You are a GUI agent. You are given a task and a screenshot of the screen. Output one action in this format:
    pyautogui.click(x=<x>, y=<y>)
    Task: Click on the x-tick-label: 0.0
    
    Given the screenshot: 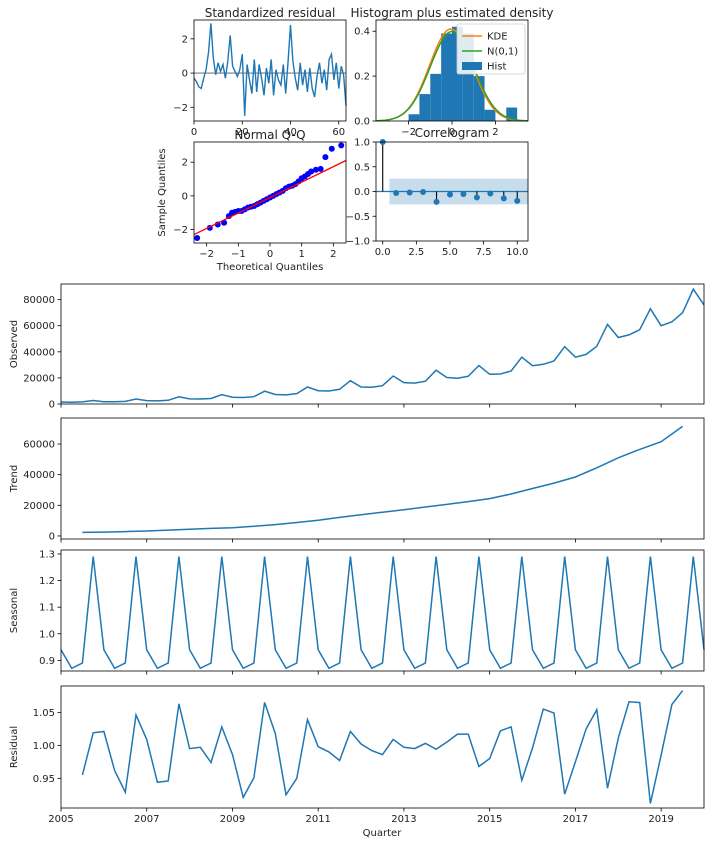 What is the action you would take?
    pyautogui.click(x=383, y=252)
    